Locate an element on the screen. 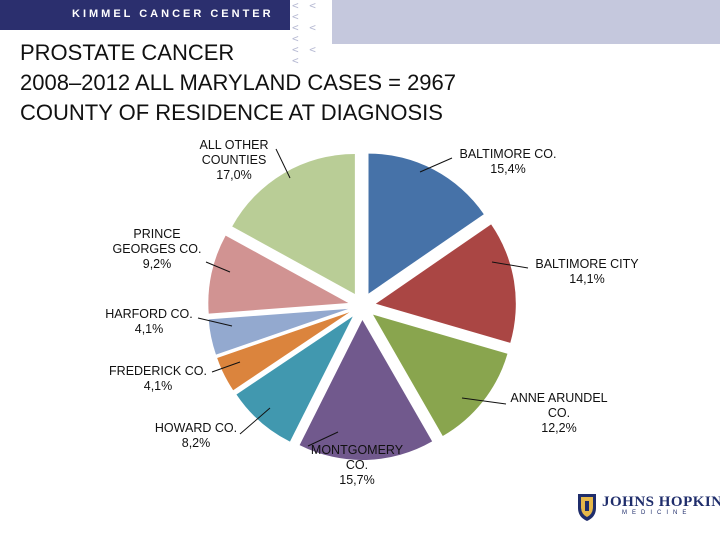 Image resolution: width=720 pixels, height=540 pixels. slice-label: ANNE ARUNDEL CO. 12,2% is located at coordinates (558, 413).